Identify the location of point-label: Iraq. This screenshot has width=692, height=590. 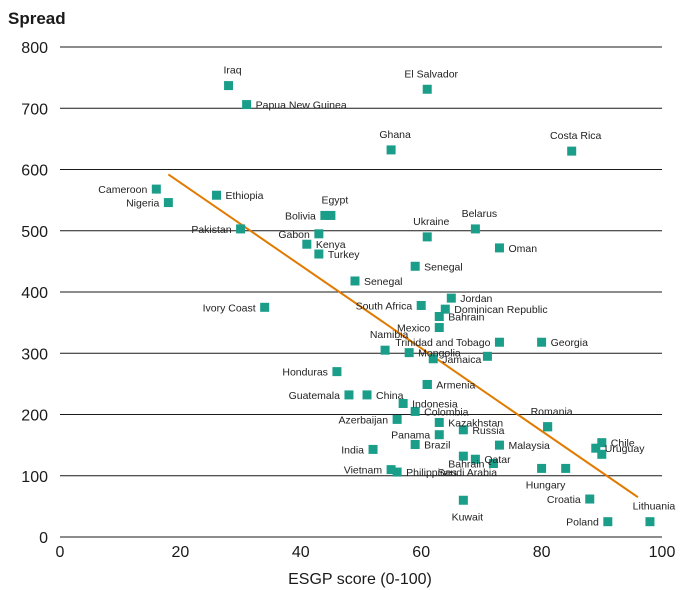
(233, 71).